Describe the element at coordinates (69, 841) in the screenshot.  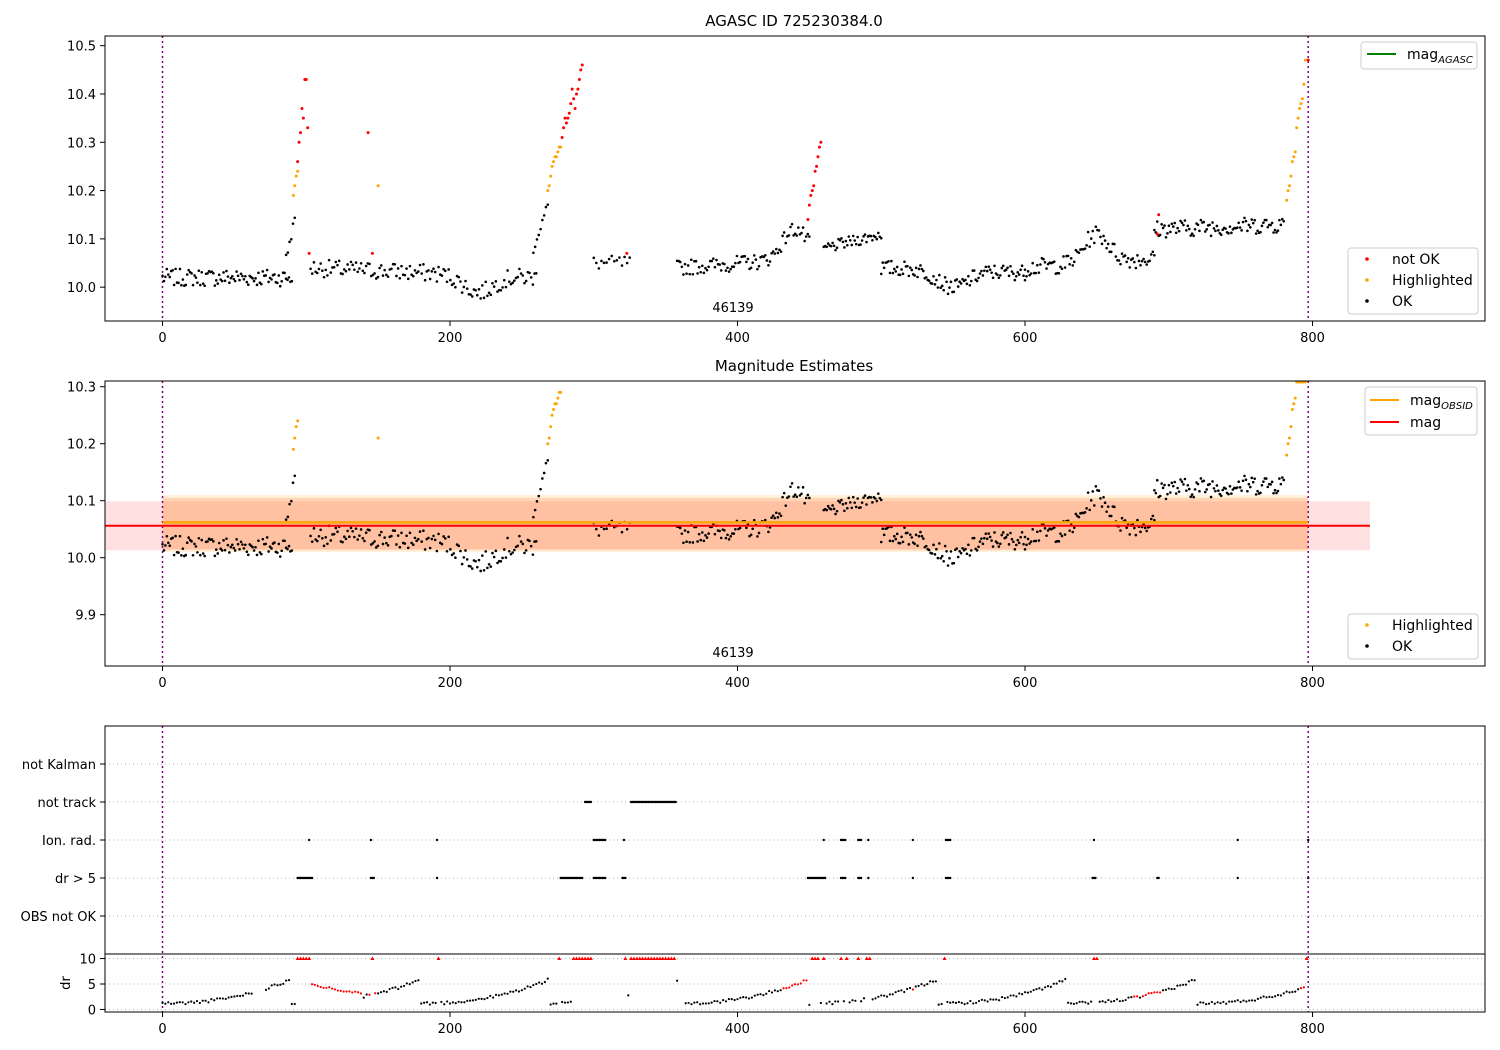
I see `flag-row-label: Ion. rad.` at that location.